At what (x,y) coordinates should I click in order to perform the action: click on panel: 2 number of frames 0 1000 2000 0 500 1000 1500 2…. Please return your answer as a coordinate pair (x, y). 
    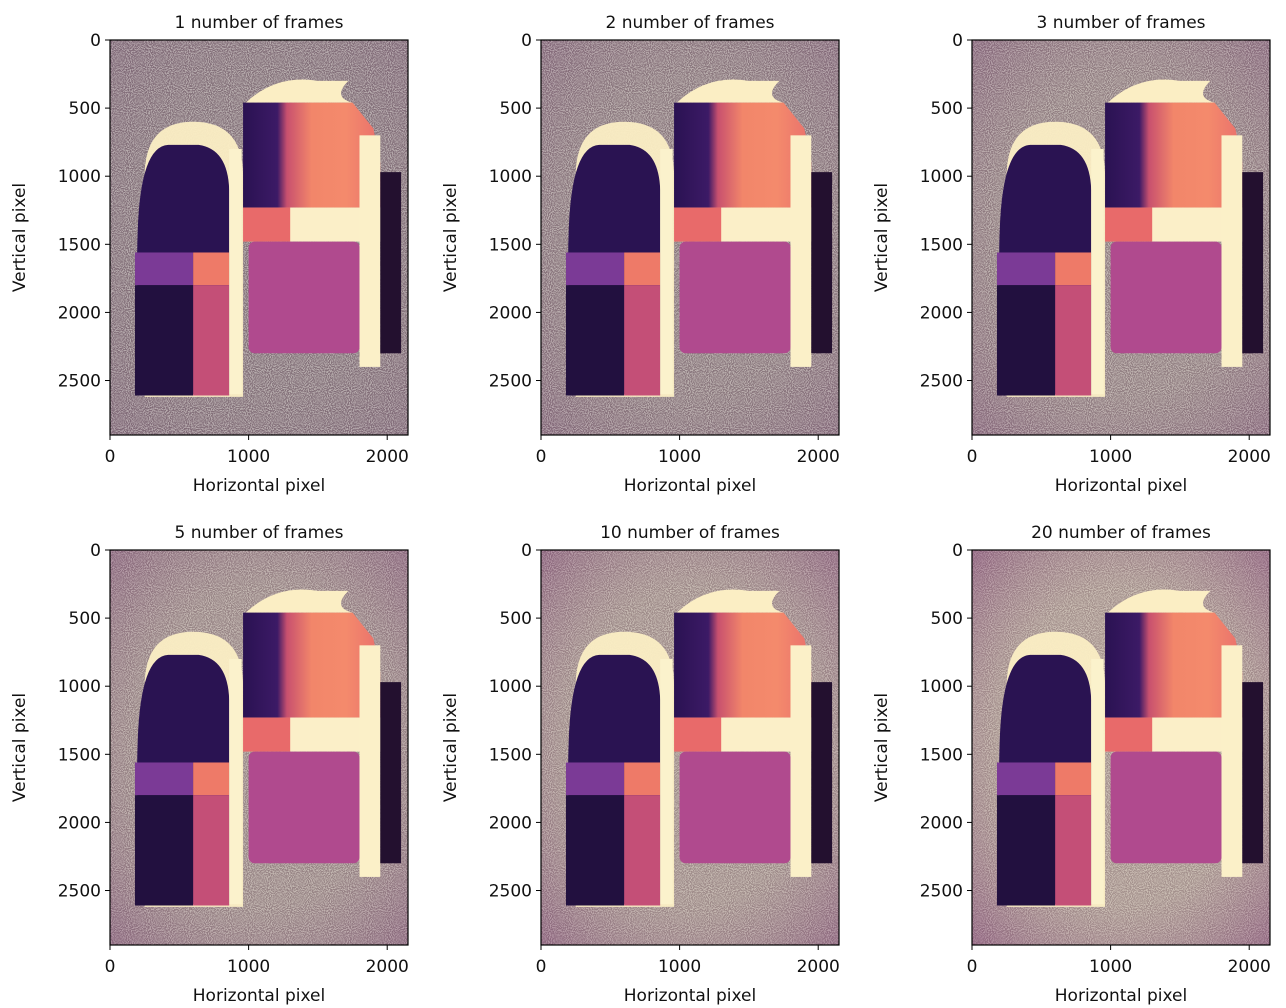
    Looking at the image, I should click on (640, 254).